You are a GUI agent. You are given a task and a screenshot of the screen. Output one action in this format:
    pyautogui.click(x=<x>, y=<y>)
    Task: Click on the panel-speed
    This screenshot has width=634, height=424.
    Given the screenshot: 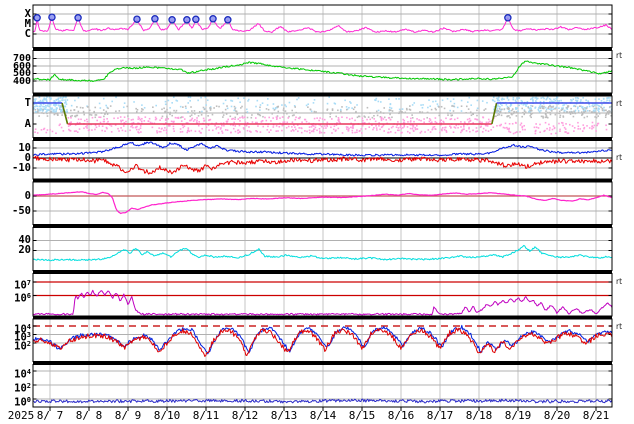 What is the action you would take?
    pyautogui.click(x=322, y=72)
    